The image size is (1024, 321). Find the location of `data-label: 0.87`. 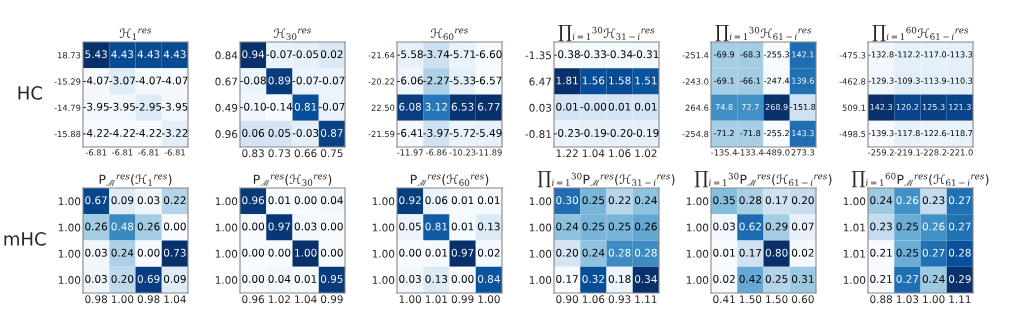

data-label: 0.87 is located at coordinates (331, 133).